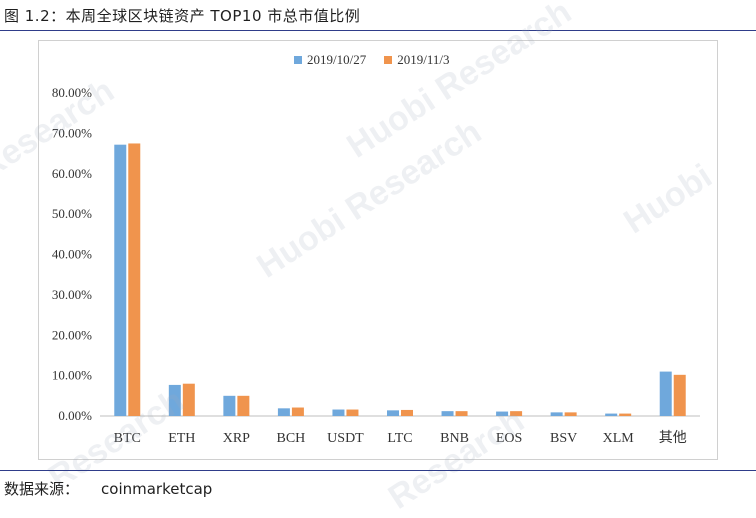 Image resolution: width=756 pixels, height=518 pixels. I want to click on x-tick-label: XRP, so click(236, 438).